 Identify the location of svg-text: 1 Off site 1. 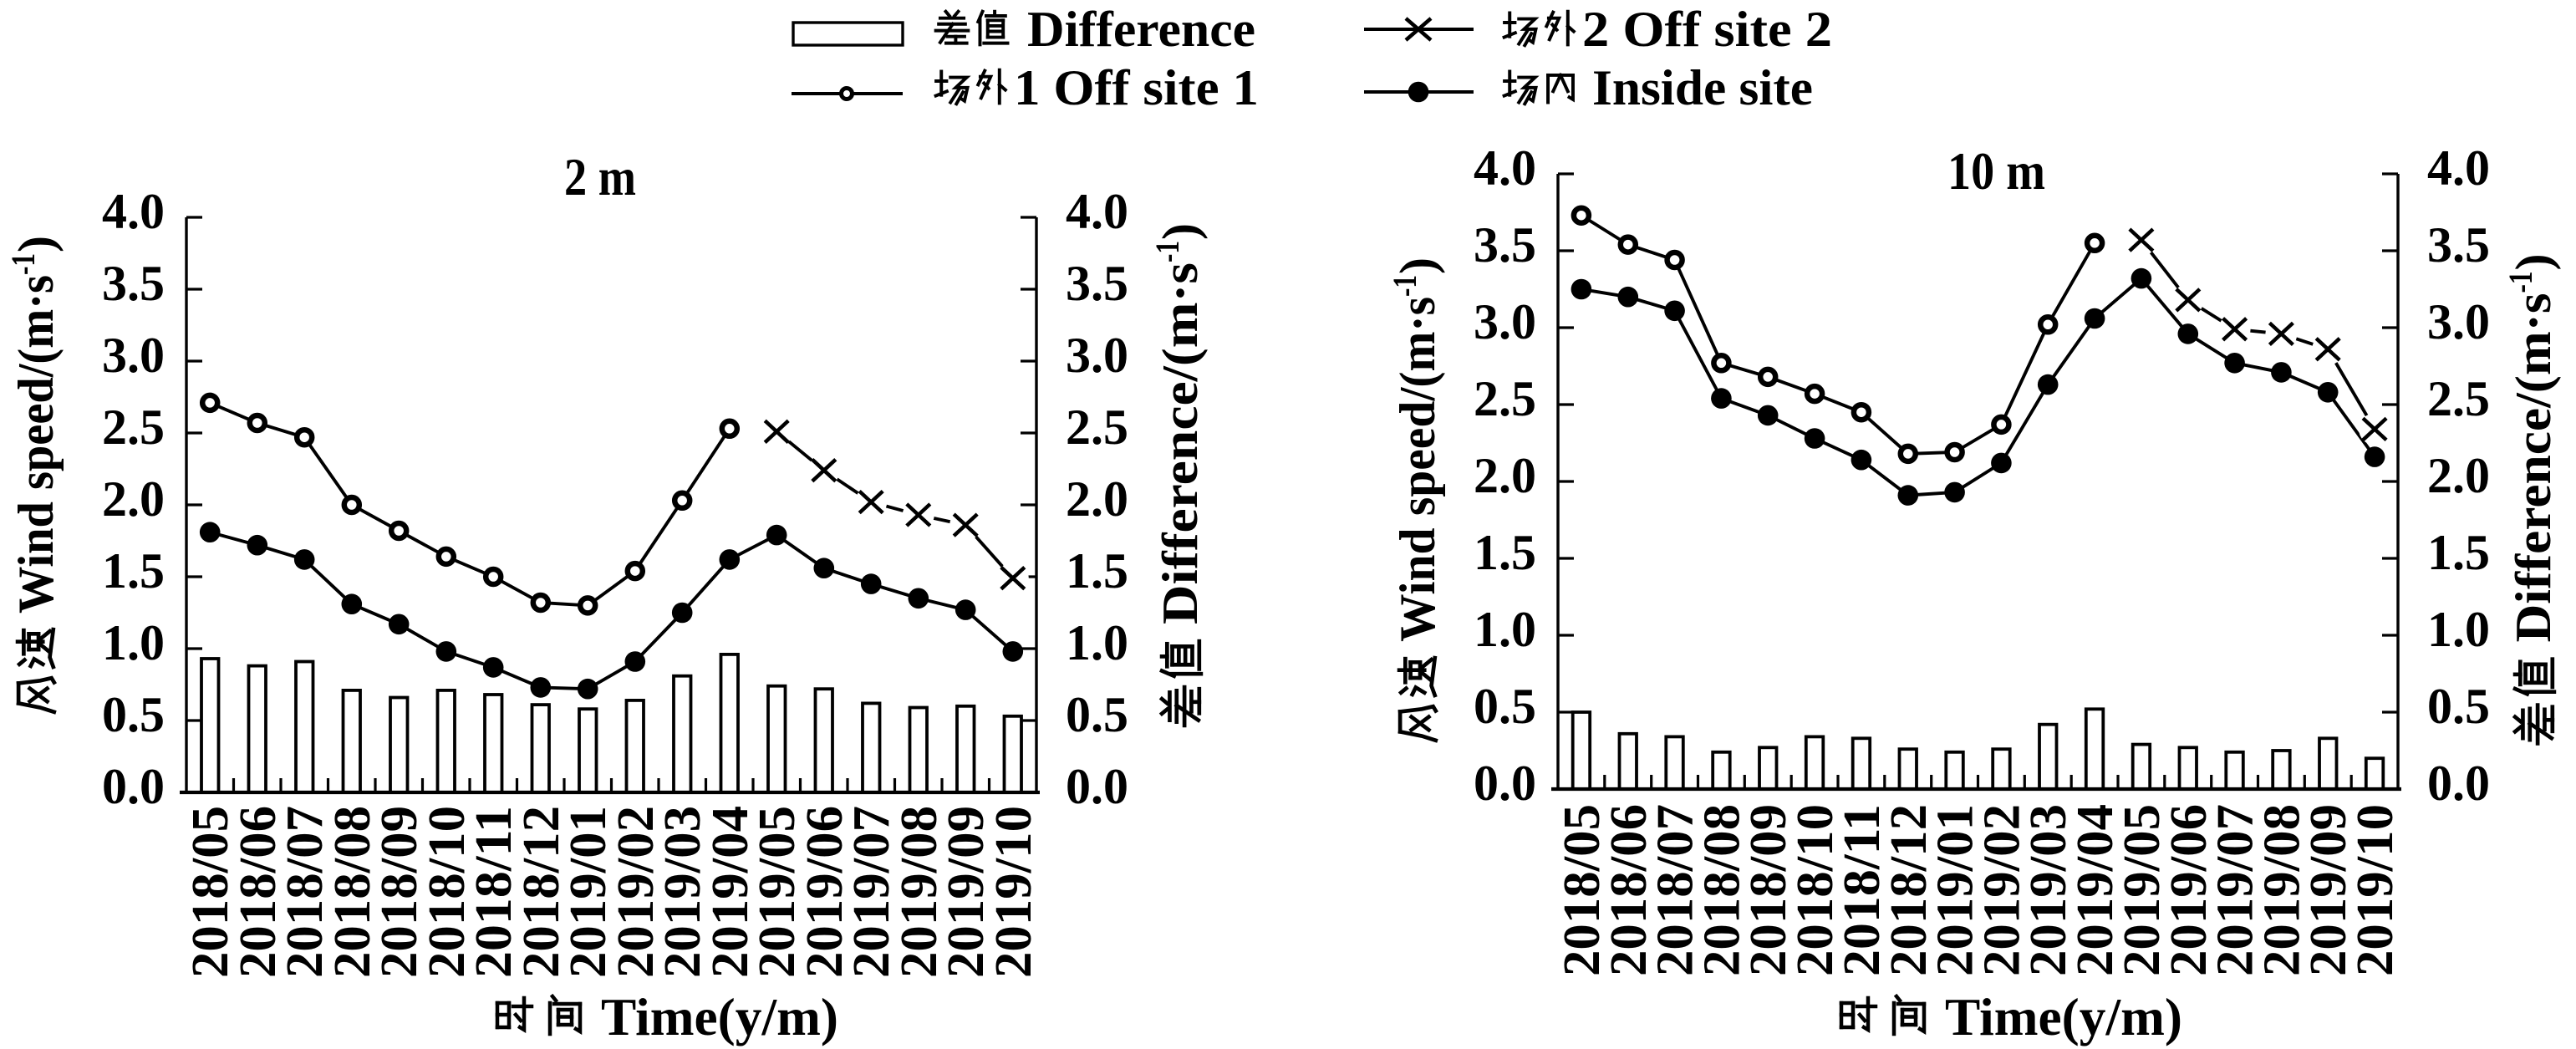
(1136, 88).